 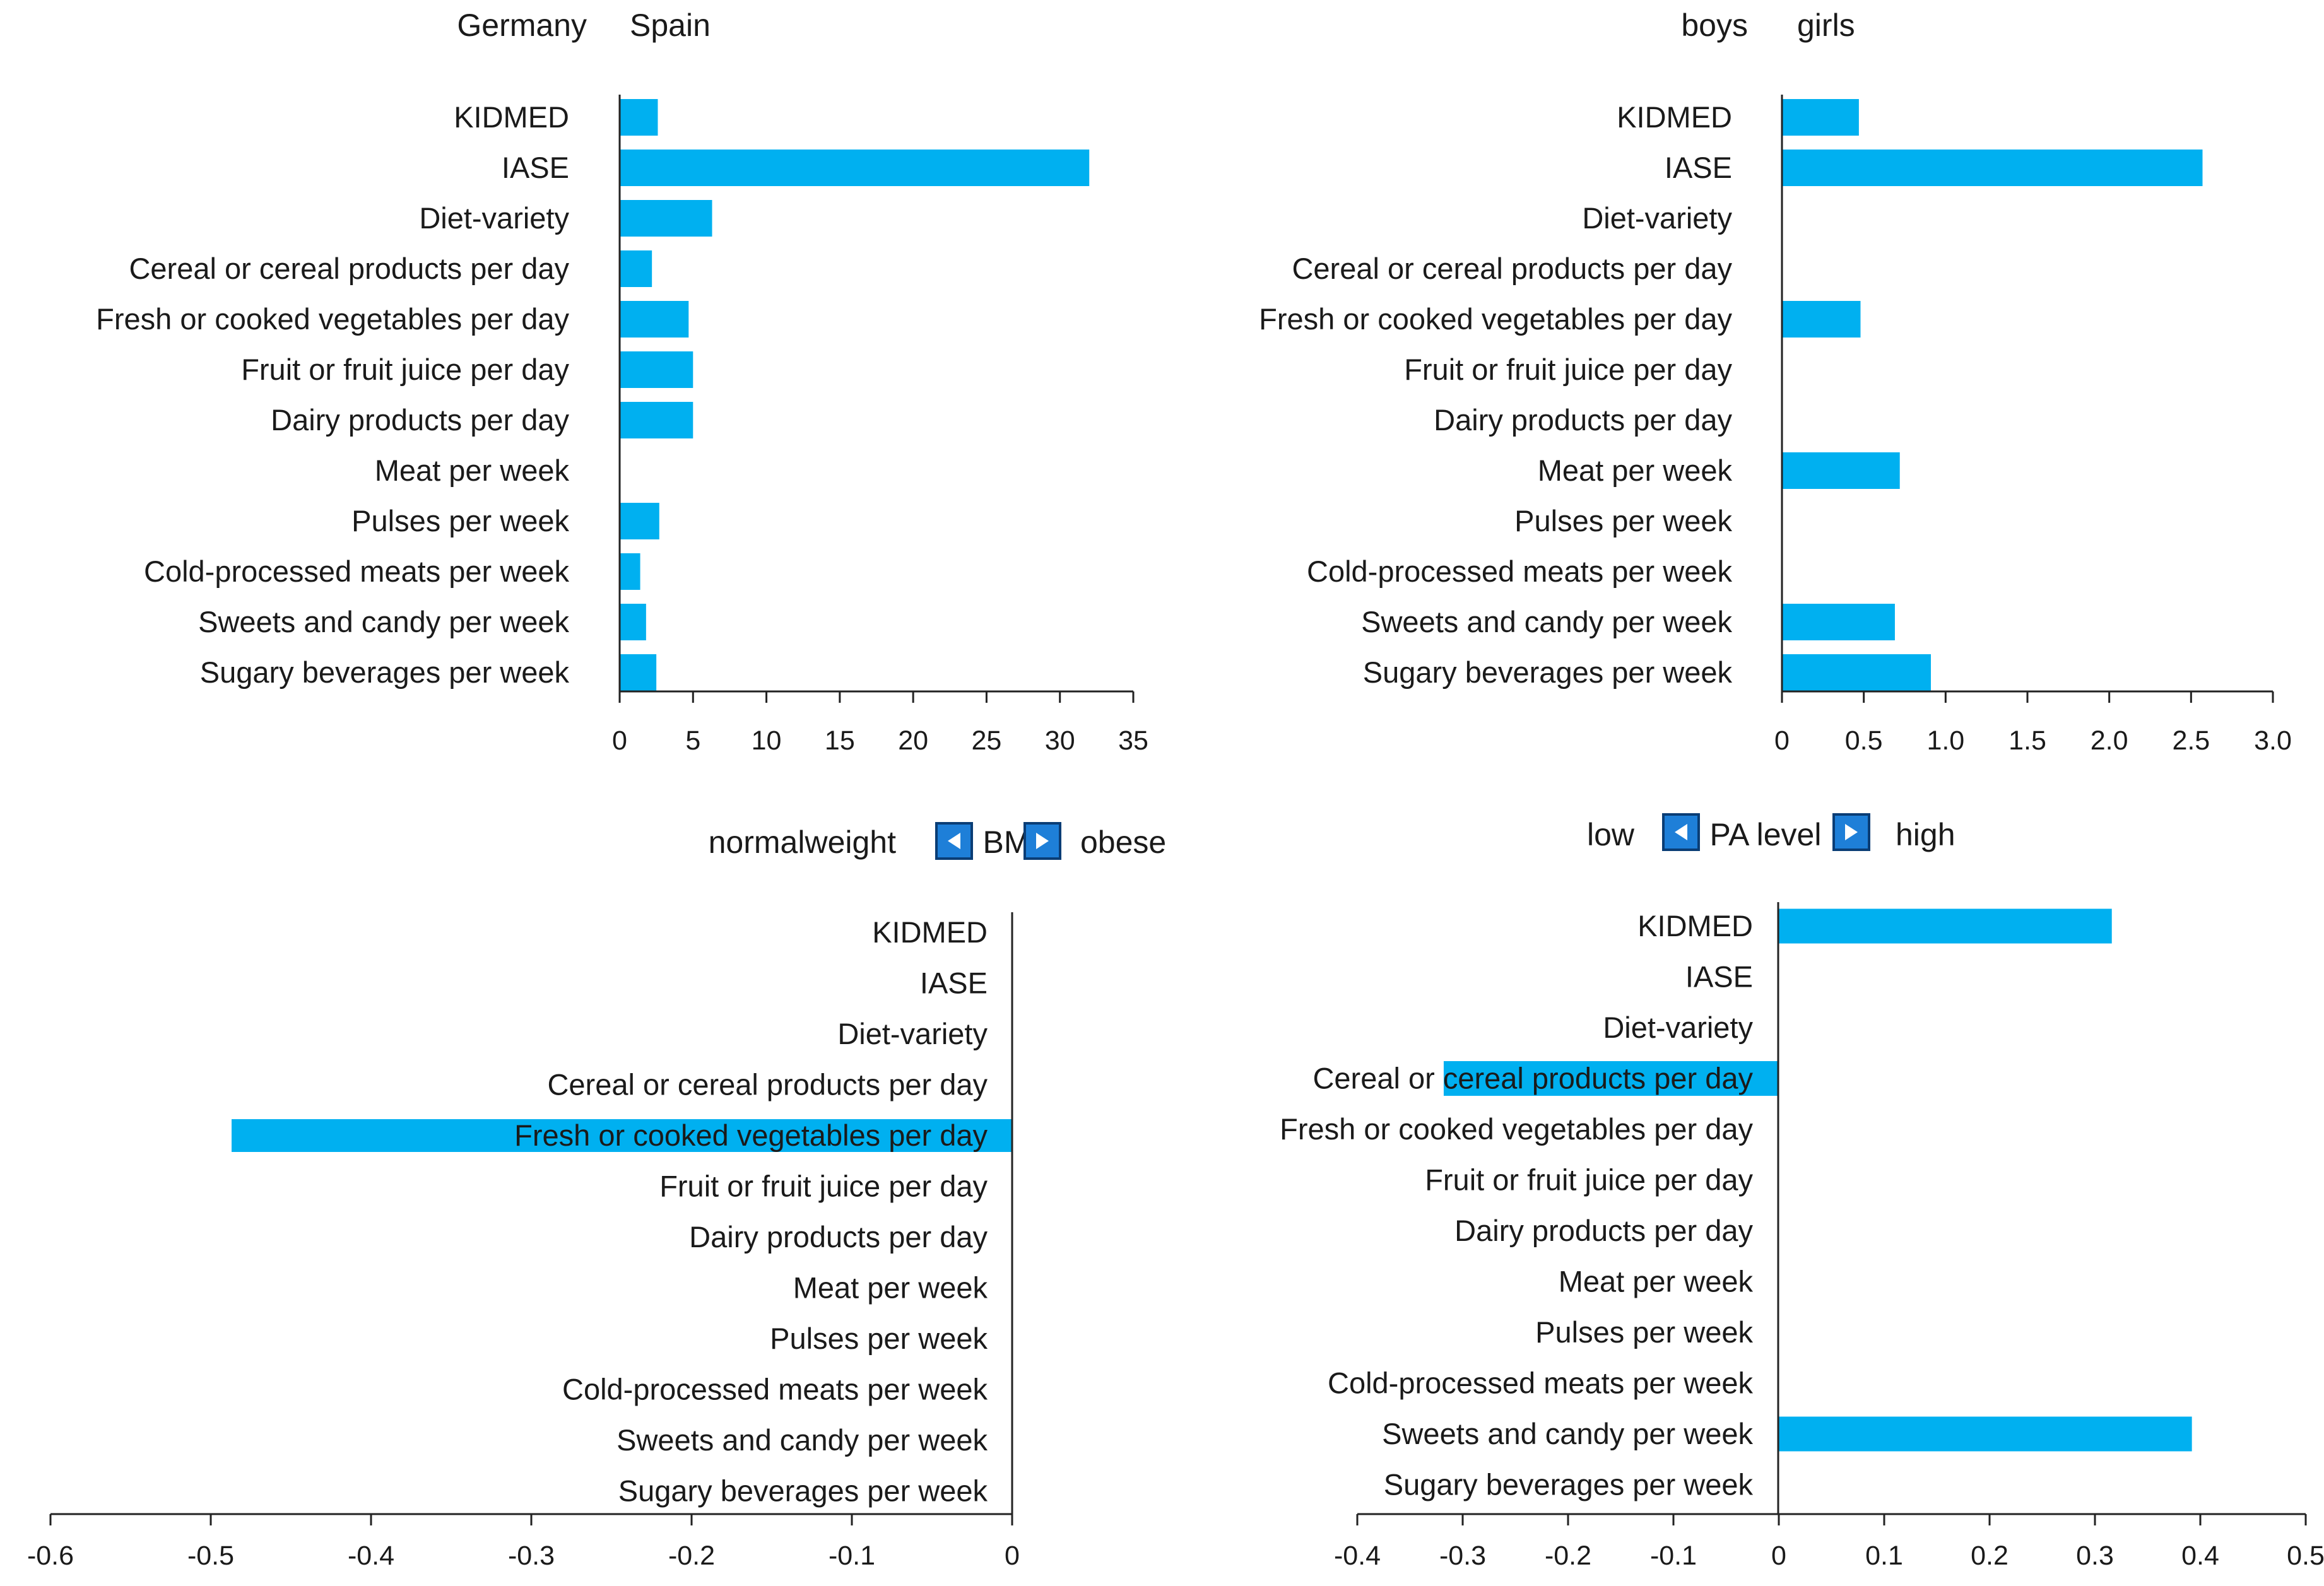 I want to click on x-tick-label: 0.3, so click(x=2095, y=1556).